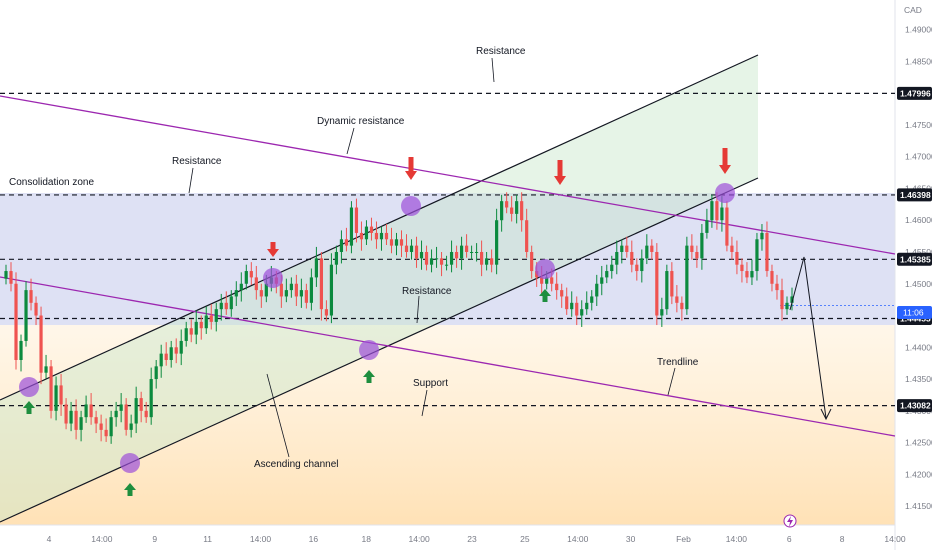  Describe the element at coordinates (914, 312) in the screenshot. I see `current-price-box: 11:06` at that location.